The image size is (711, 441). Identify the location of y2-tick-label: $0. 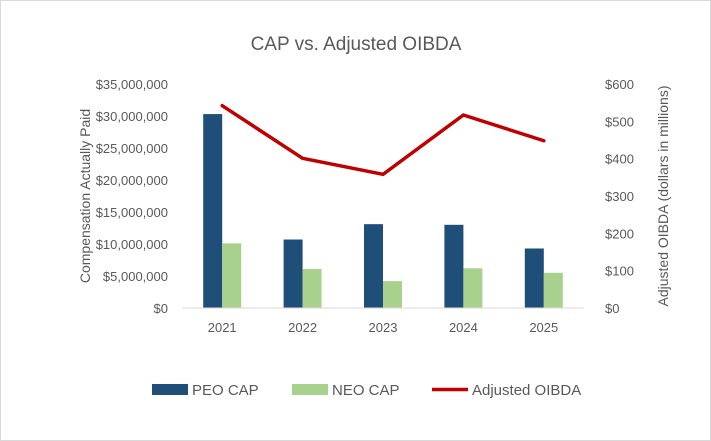
(612, 308).